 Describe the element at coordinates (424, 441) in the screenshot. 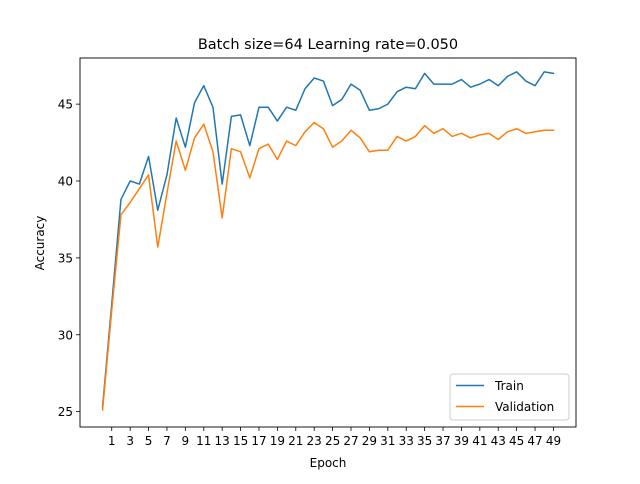

I see `x-tick-label: 35` at that location.